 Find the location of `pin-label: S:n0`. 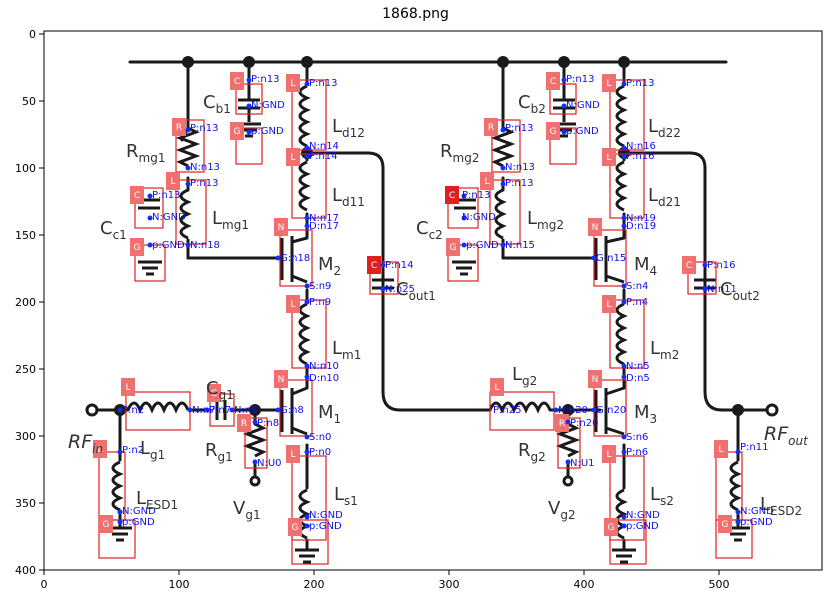

pin-label: S:n0 is located at coordinates (320, 437).